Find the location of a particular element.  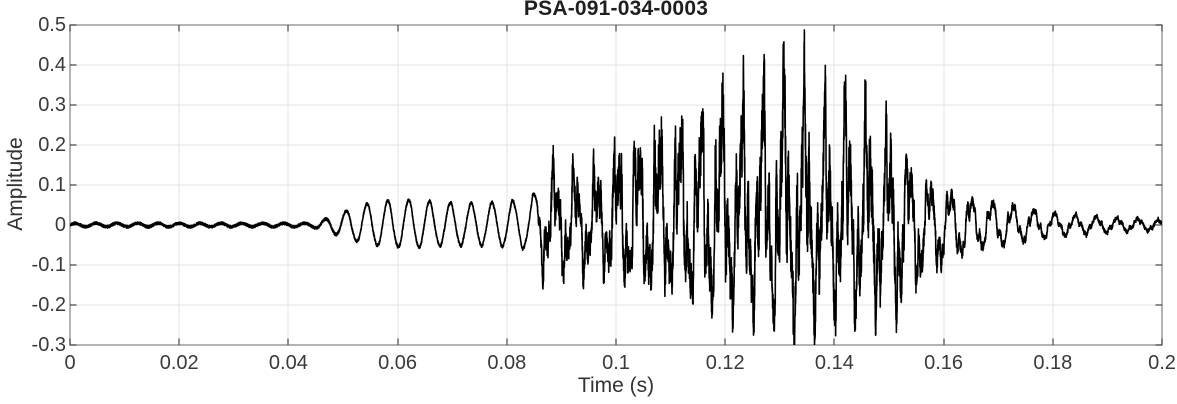

x-tick-label: 0.16 is located at coordinates (944, 363).